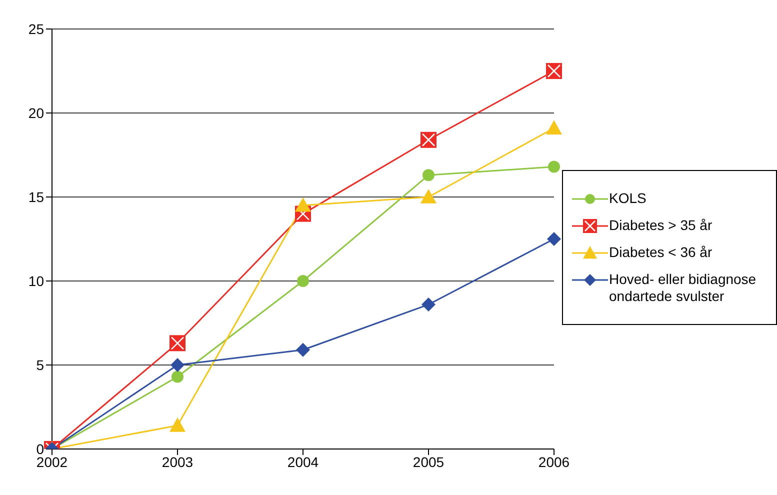 The width and height of the screenshot is (777, 495). Describe the element at coordinates (660, 252) in the screenshot. I see `legend-label: Diabetes < 36 år` at that location.